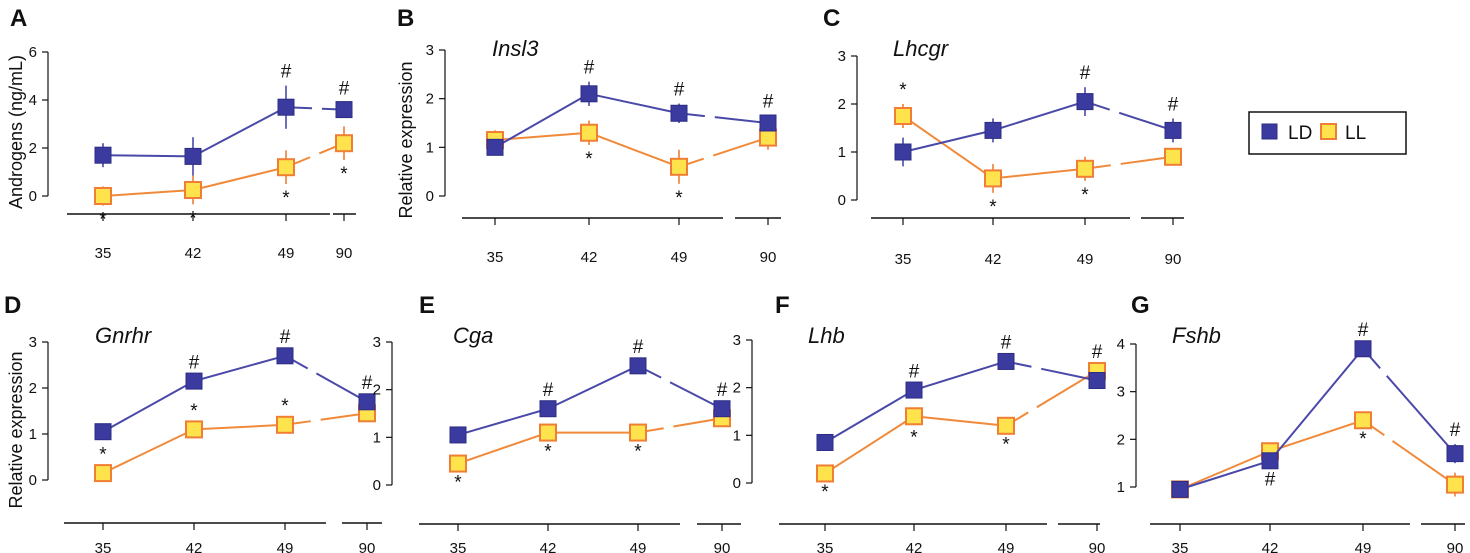 The width and height of the screenshot is (1470, 553). Describe the element at coordinates (921, 48) in the screenshot. I see `gene-label: Lhcgr` at that location.